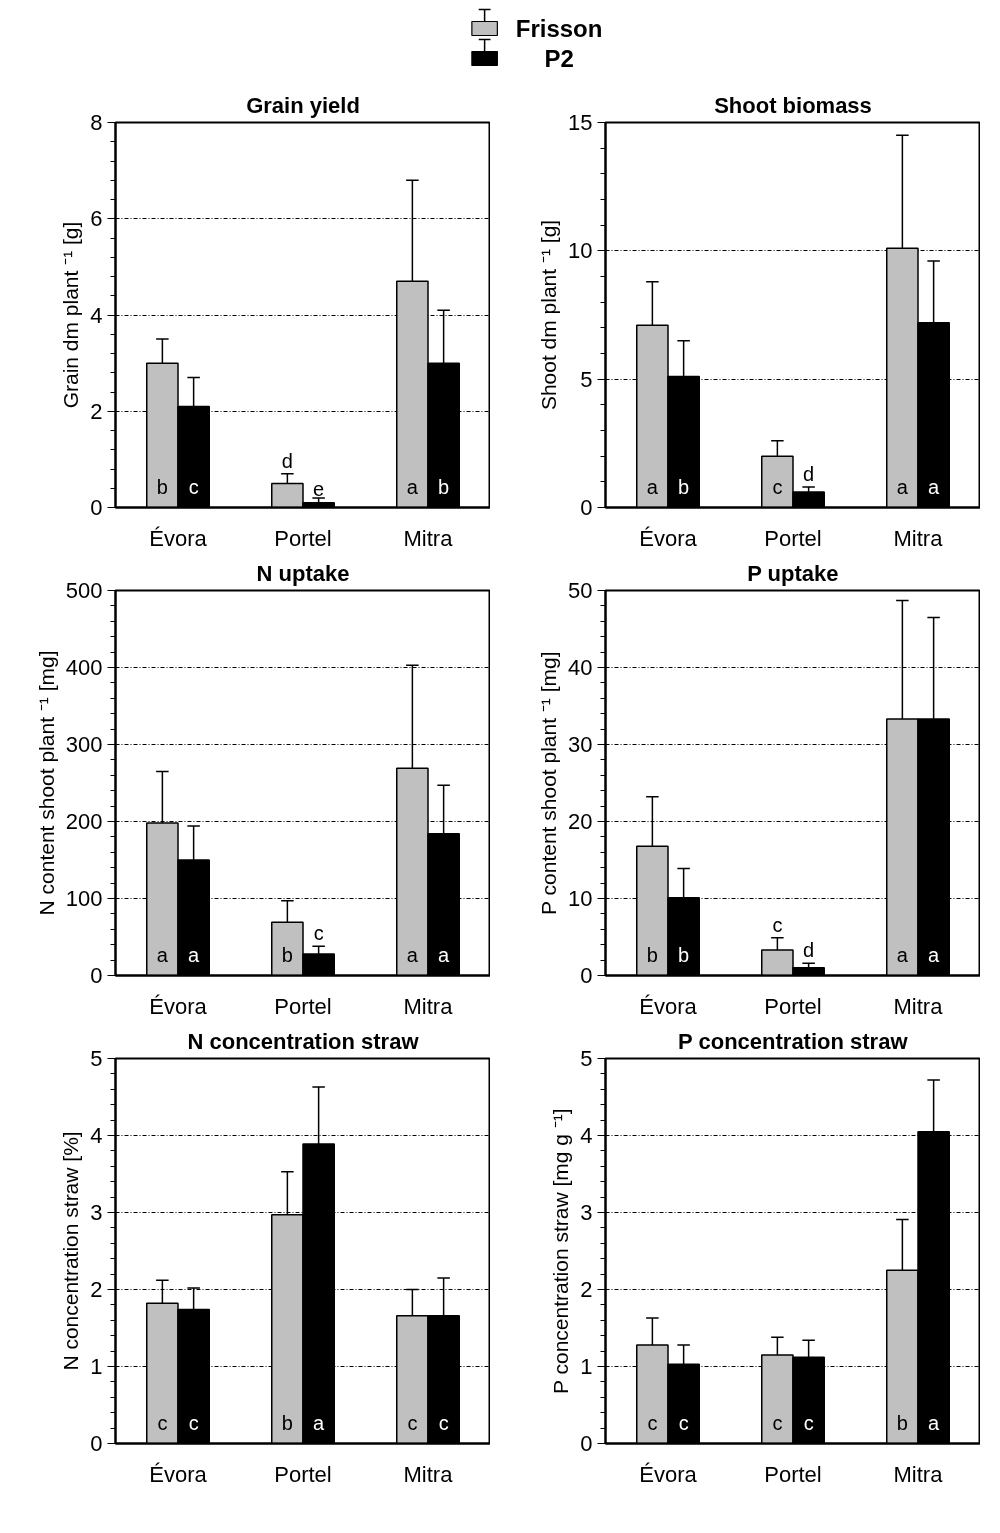  I want to click on y-tick-label: 300, so click(84, 744).